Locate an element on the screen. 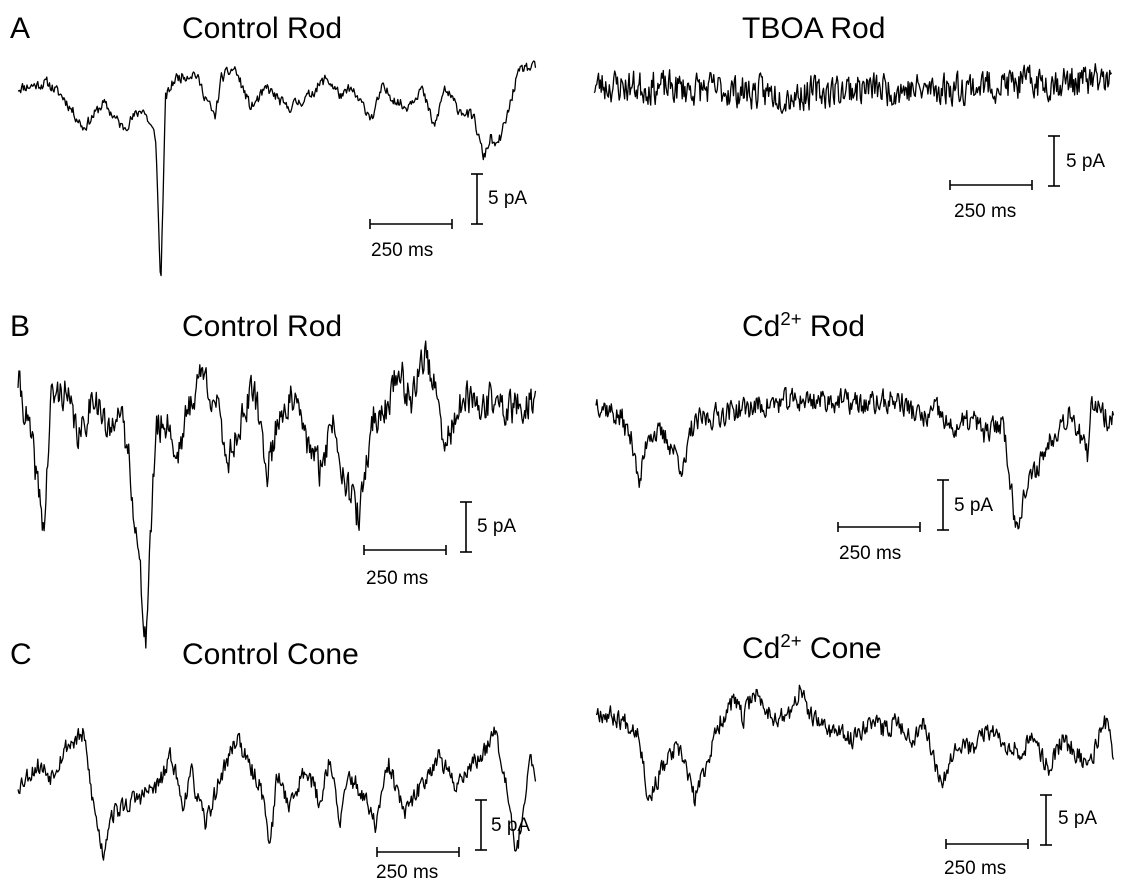 Image resolution: width=1125 pixels, height=884 pixels. scale-bar-b-control-rod is located at coordinates (417, 528).